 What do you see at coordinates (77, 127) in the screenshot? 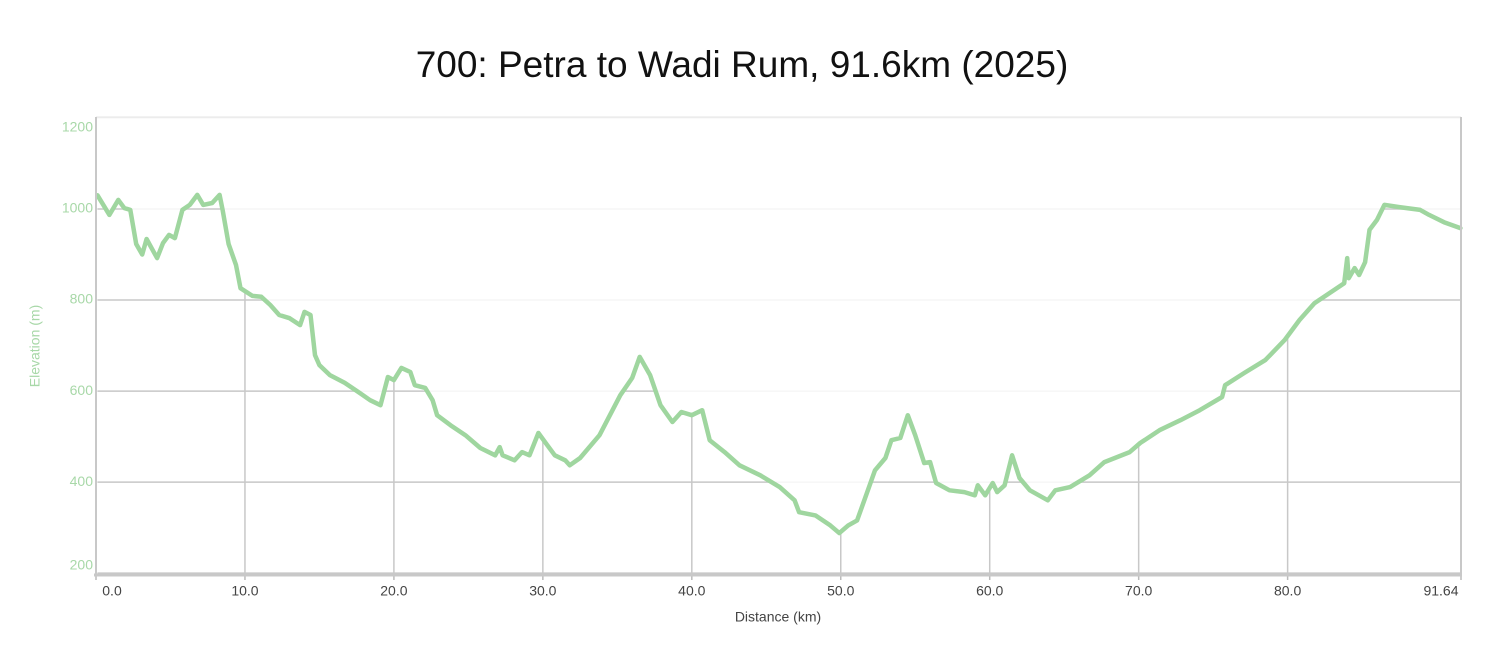
I see `y-tick-label: 1200` at bounding box center [77, 127].